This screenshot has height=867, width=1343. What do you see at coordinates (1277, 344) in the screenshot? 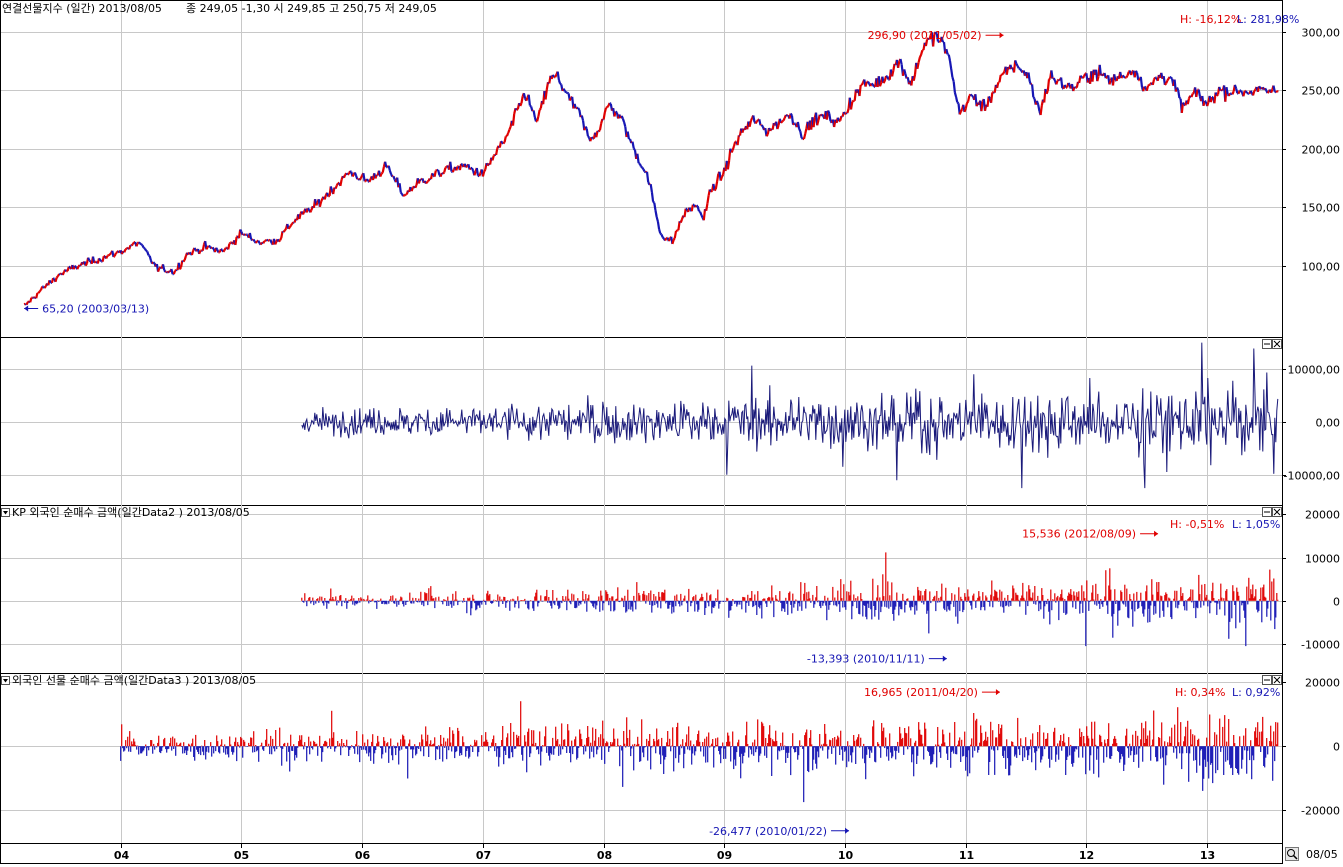
I see `oscillator-close-icon` at bounding box center [1277, 344].